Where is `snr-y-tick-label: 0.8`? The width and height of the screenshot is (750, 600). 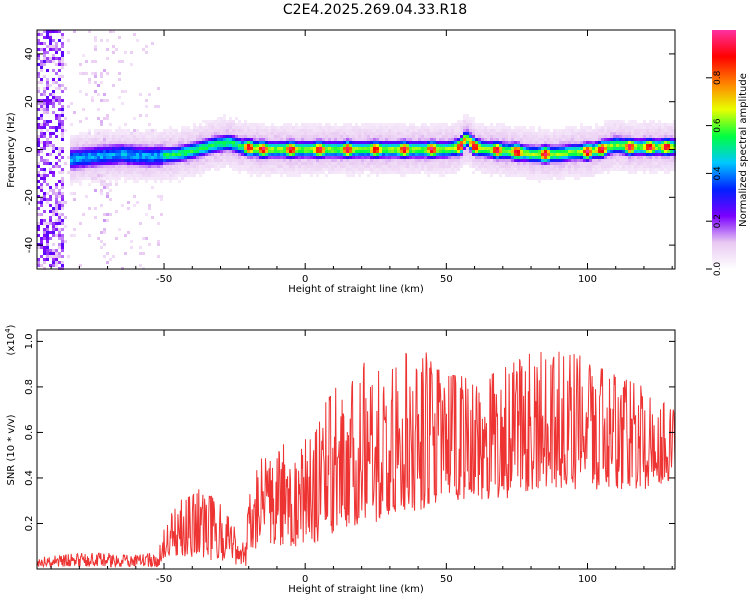 snr-y-tick-label: 0.8 is located at coordinates (29, 387).